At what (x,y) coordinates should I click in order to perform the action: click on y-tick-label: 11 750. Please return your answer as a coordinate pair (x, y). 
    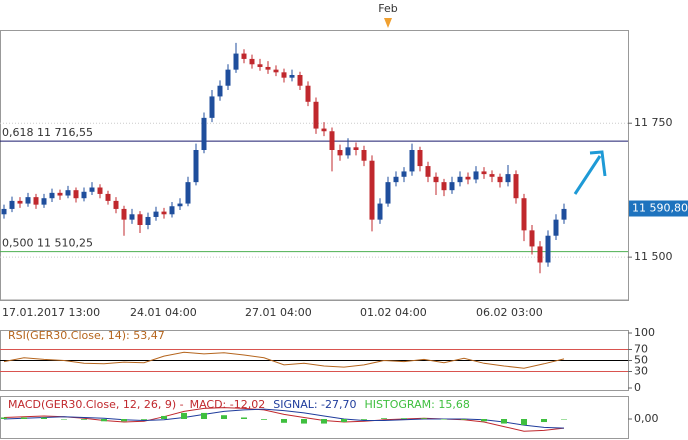
    Looking at the image, I should click on (653, 122).